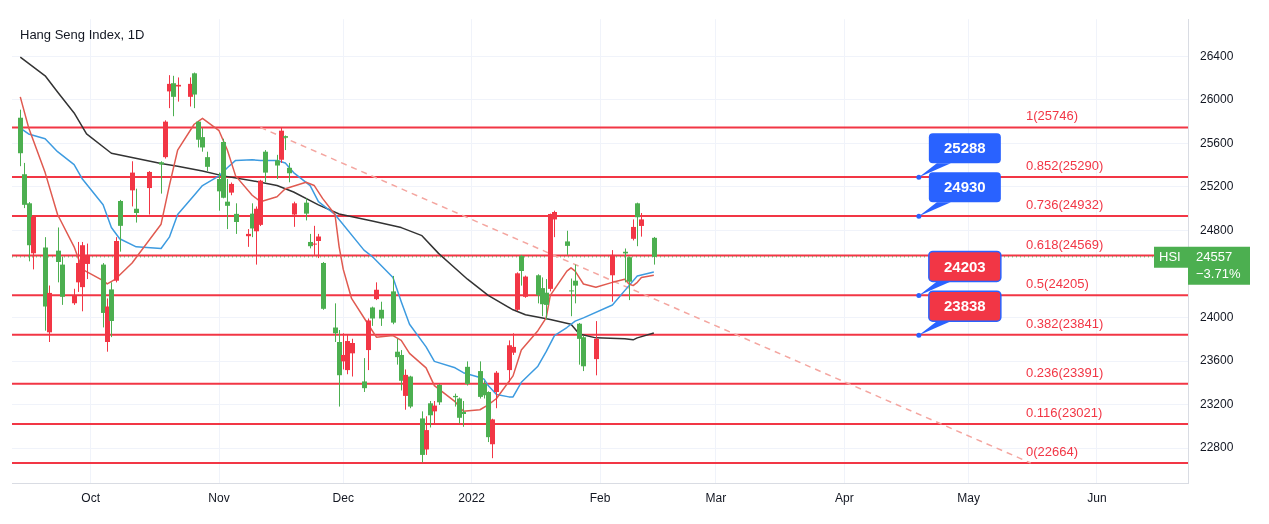 This screenshot has height=524, width=1269. What do you see at coordinates (1217, 142) in the screenshot?
I see `y-tick-label: 25600` at bounding box center [1217, 142].